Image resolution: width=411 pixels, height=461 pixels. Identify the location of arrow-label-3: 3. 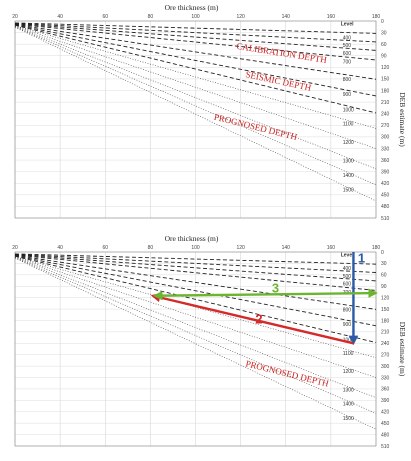
(275, 287).